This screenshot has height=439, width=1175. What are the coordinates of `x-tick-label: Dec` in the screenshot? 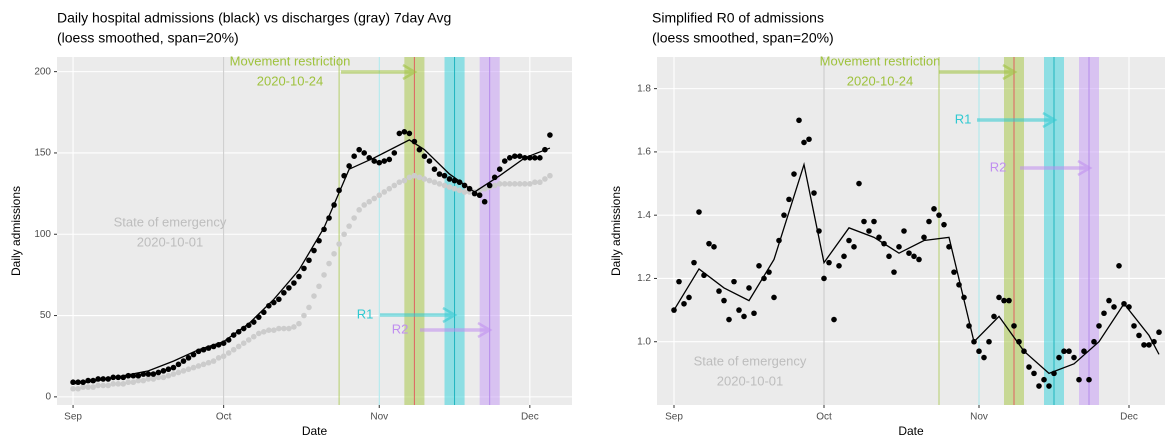 It's located at (1129, 417).